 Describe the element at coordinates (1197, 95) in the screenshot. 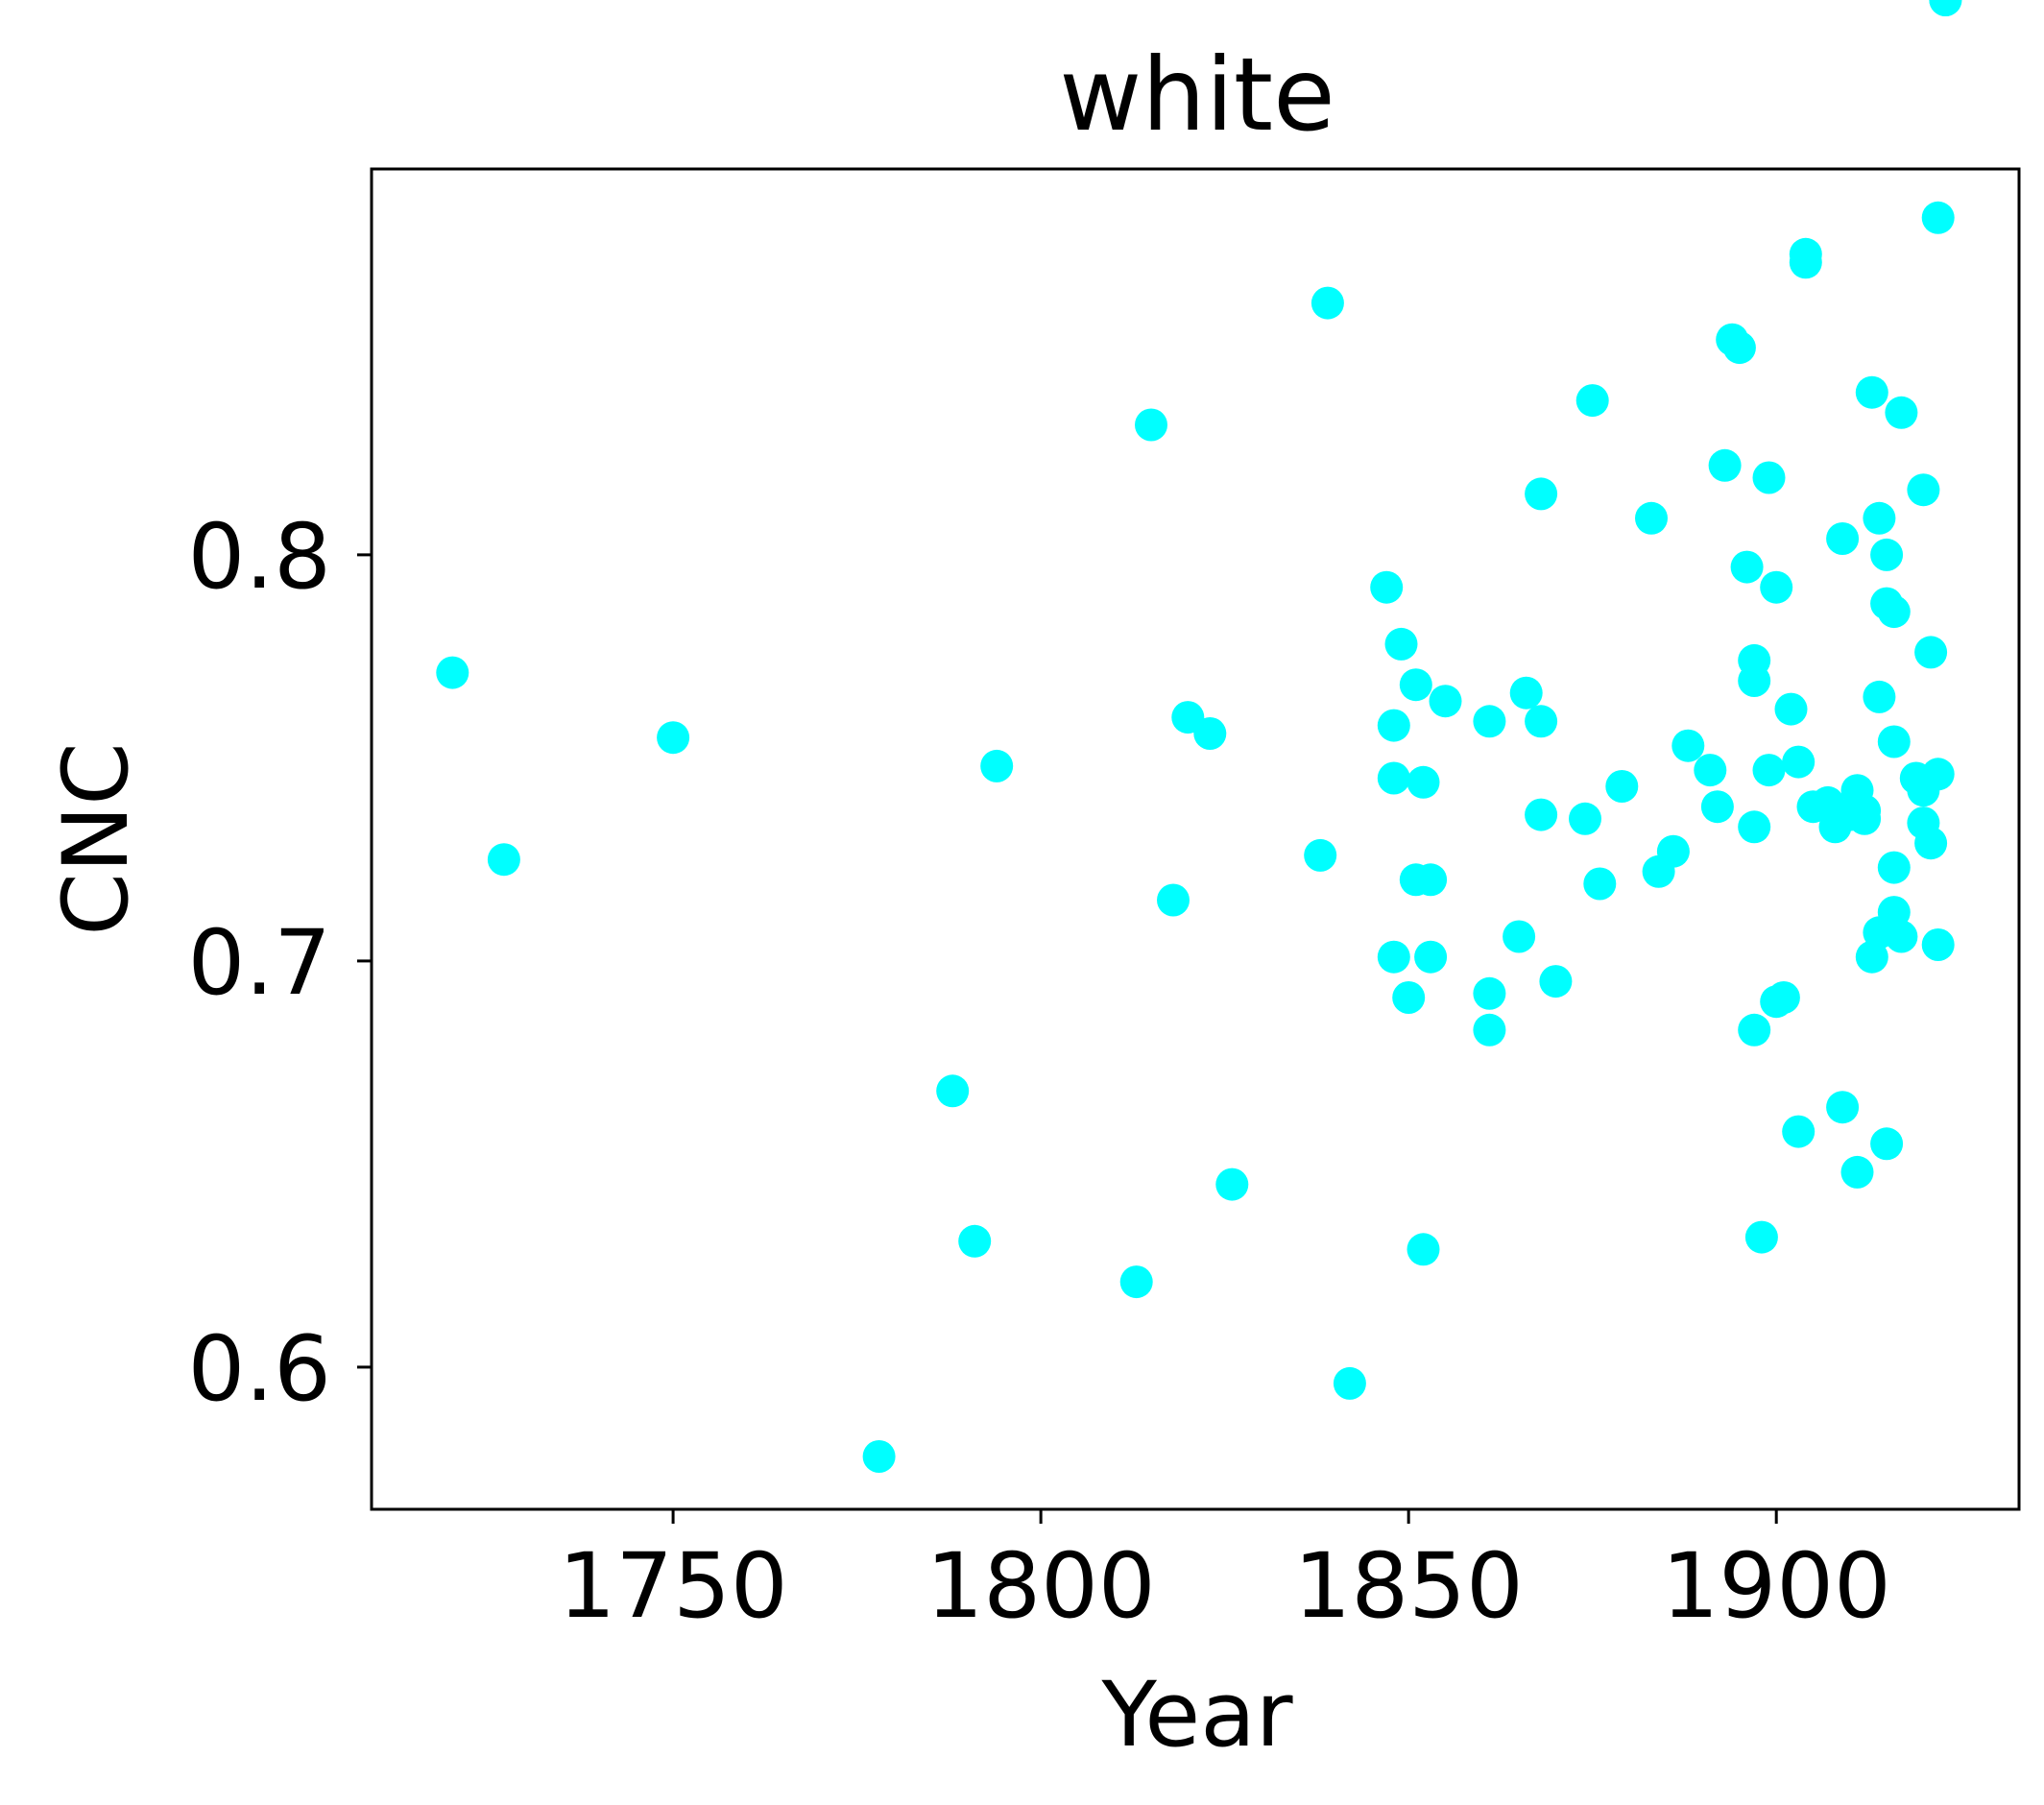

I see `chart-title: white` at that location.